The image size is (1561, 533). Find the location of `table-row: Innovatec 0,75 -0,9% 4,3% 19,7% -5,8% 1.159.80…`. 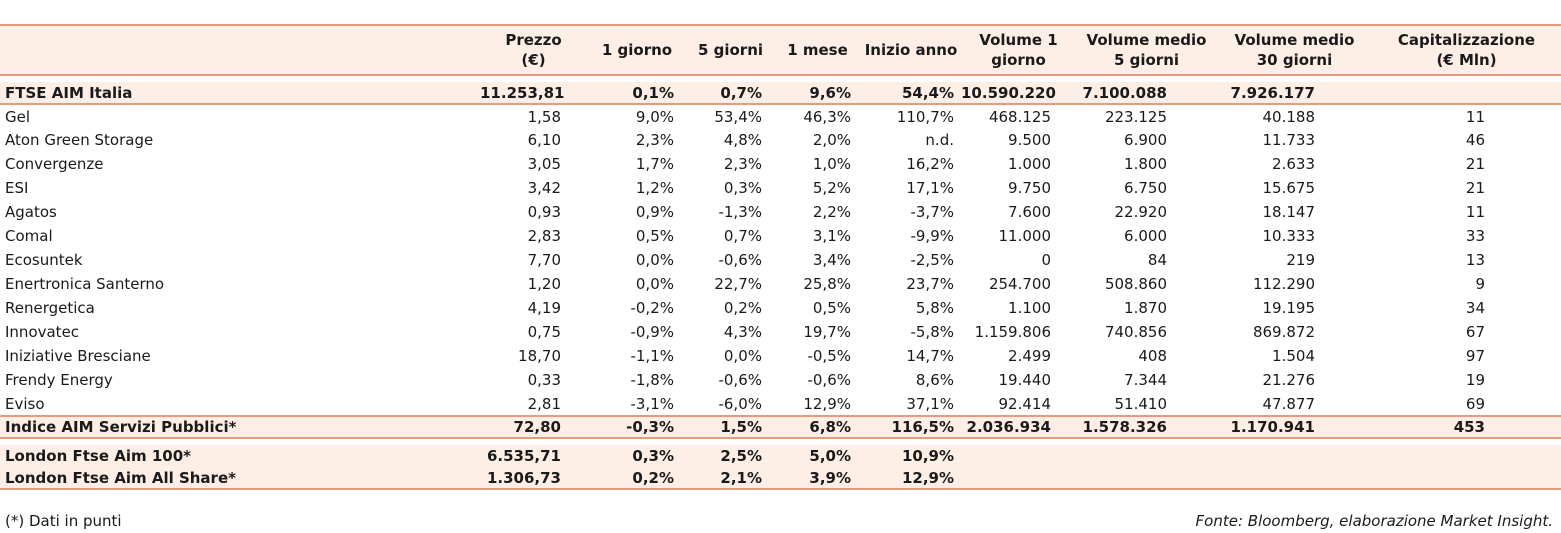

table-row: Innovatec 0,75 -0,9% 4,3% 19,7% -5,8% 1.159.80… is located at coordinates (780, 332).